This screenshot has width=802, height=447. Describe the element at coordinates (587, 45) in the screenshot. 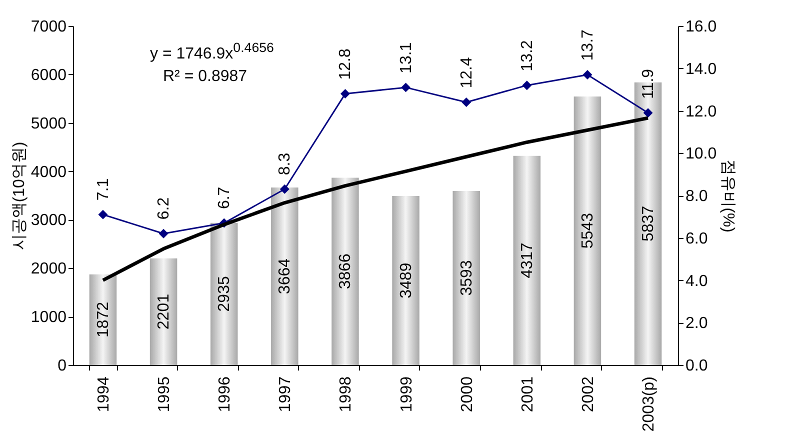

I see `data-label: 13.7` at that location.